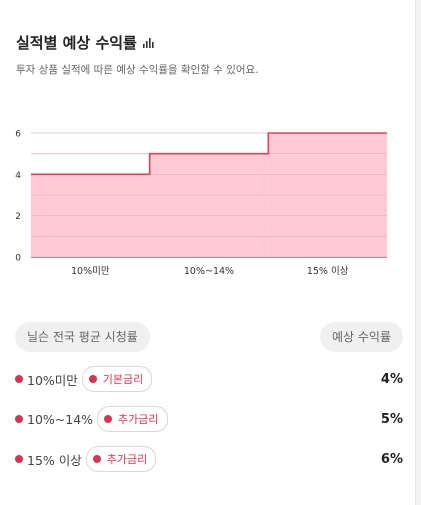 Image resolution: width=421 pixels, height=505 pixels. Describe the element at coordinates (361, 337) in the screenshot. I see `return-column-header: 예상 수익률` at that location.